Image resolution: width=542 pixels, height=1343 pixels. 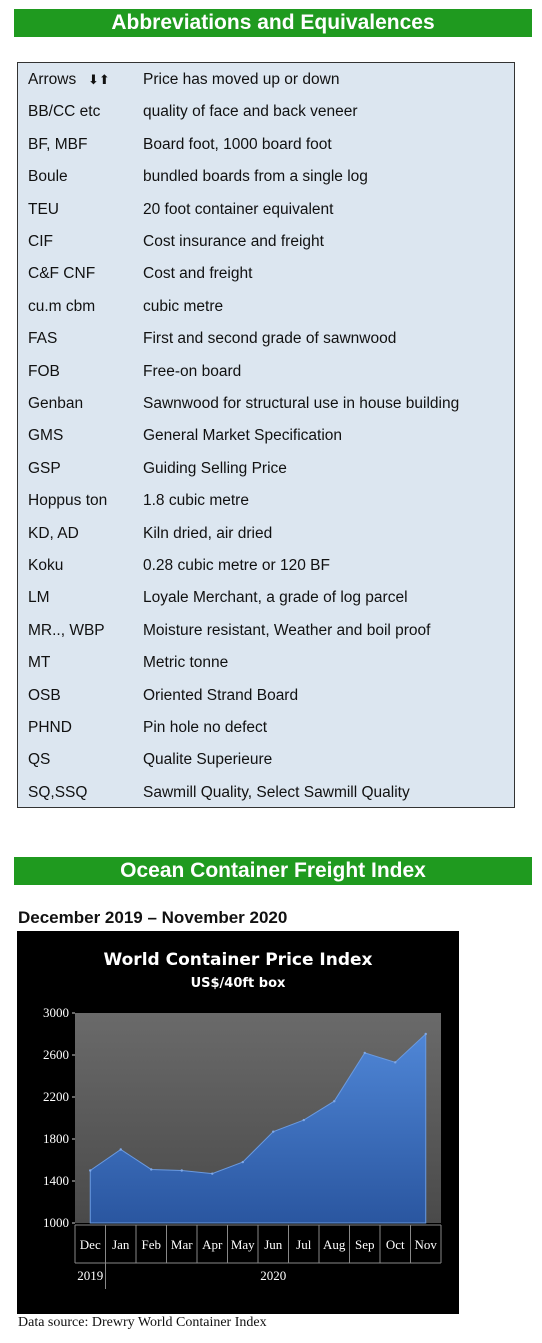 I want to click on abbreviation-definition: 1.8 cubic metre, so click(x=196, y=501).